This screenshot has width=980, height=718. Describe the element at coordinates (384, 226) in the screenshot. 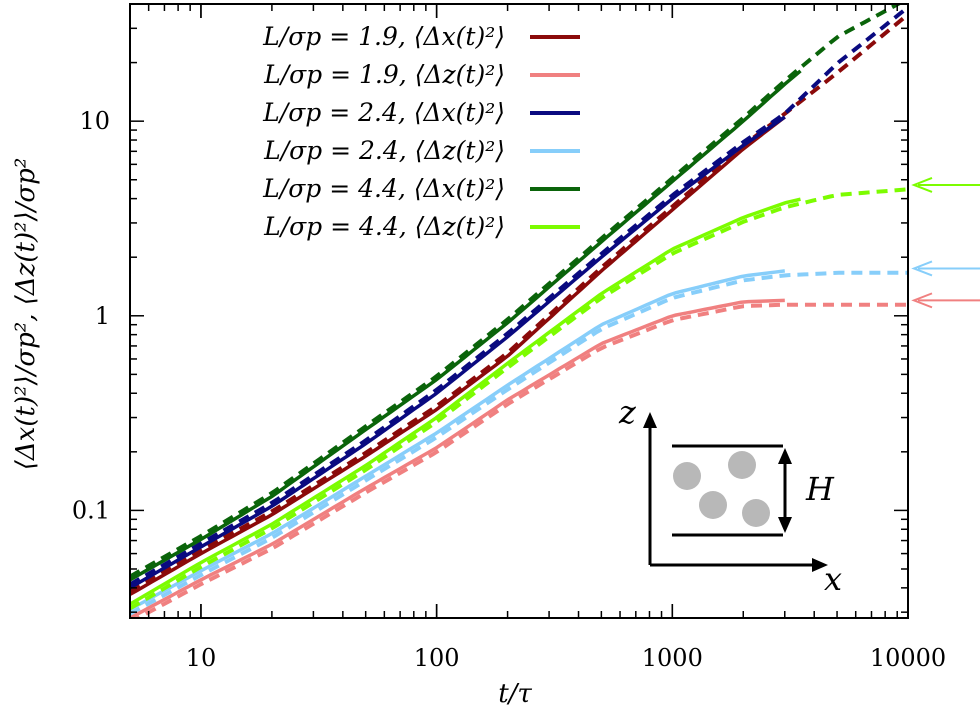

I see `legend-label: L/σp = 4.4, ⟨Δz(t)²⟩` at that location.